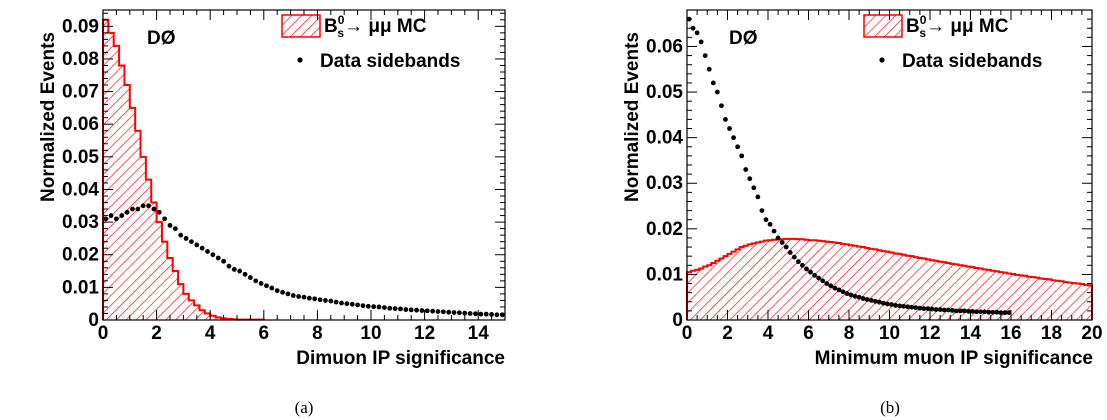 This screenshot has height=420, width=1107. What do you see at coordinates (400, 358) in the screenshot?
I see `x-axis-label: Dimuon IP significance` at bounding box center [400, 358].